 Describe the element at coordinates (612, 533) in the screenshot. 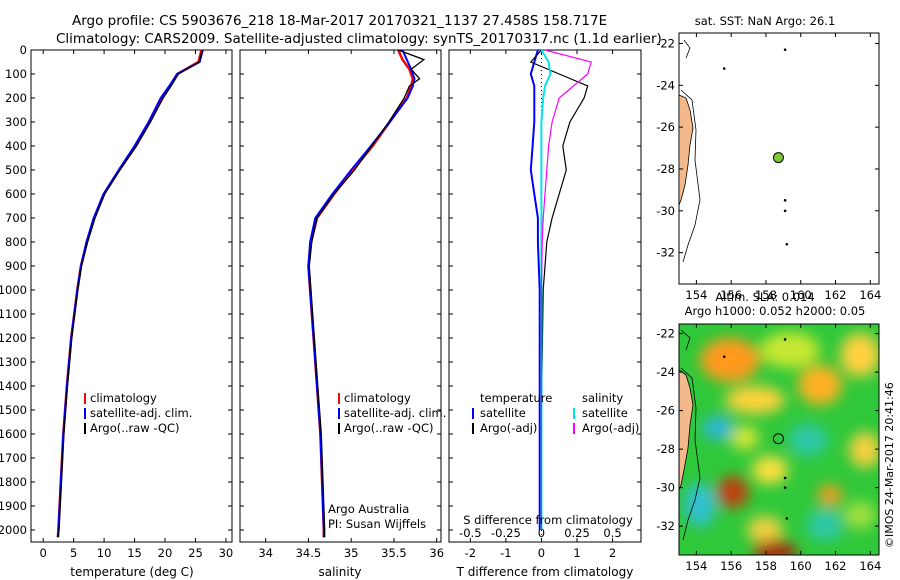

I see `x-tick-top-label: 0.5` at that location.